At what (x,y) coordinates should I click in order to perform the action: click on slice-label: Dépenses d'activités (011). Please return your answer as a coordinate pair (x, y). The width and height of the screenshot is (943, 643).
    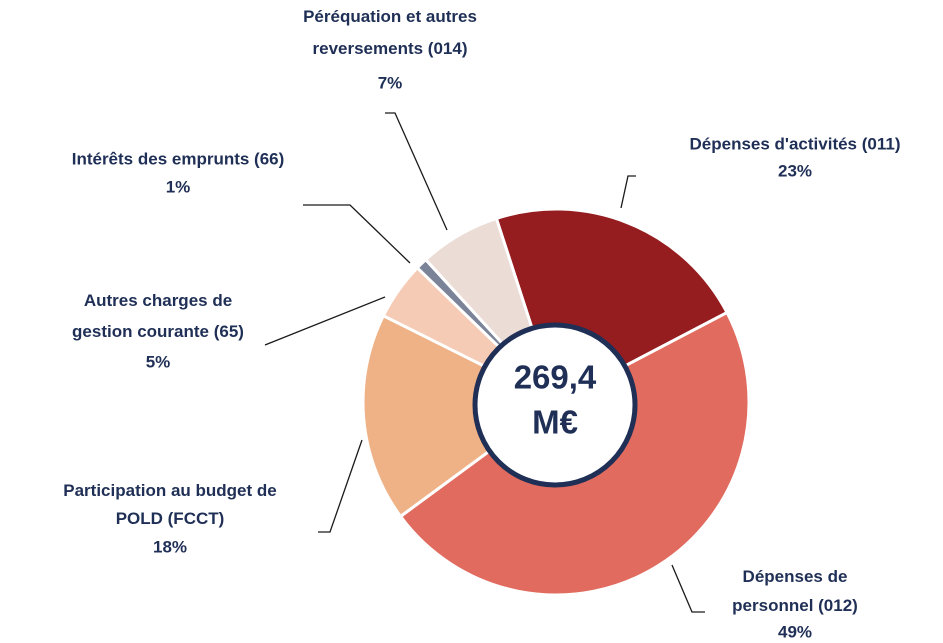
    Looking at the image, I should click on (795, 143).